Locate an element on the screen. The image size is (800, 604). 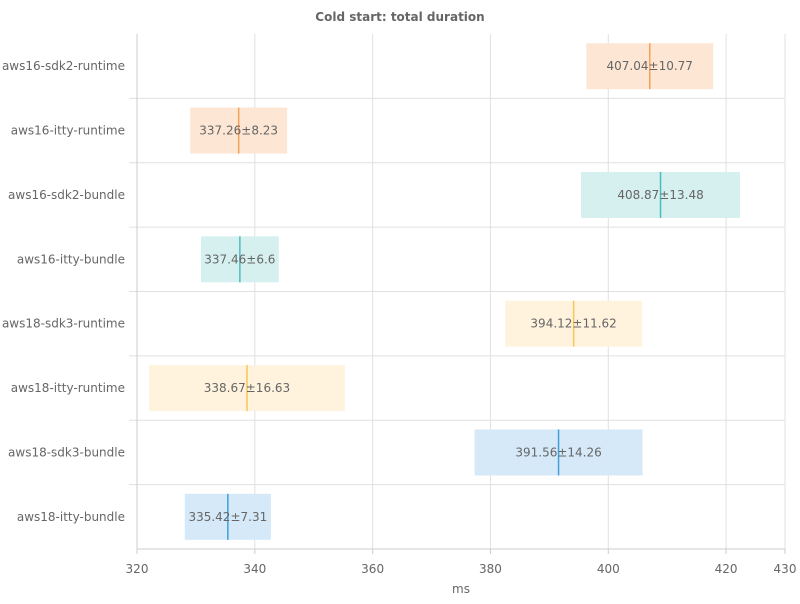
x-tick-label: 380 is located at coordinates (490, 569).